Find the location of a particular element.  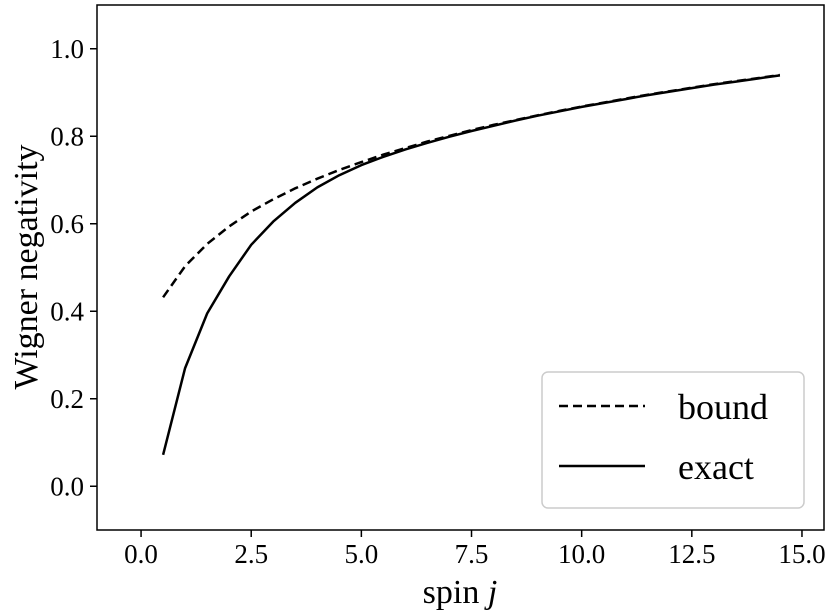

legend-label-exact: exact is located at coordinates (716, 467).